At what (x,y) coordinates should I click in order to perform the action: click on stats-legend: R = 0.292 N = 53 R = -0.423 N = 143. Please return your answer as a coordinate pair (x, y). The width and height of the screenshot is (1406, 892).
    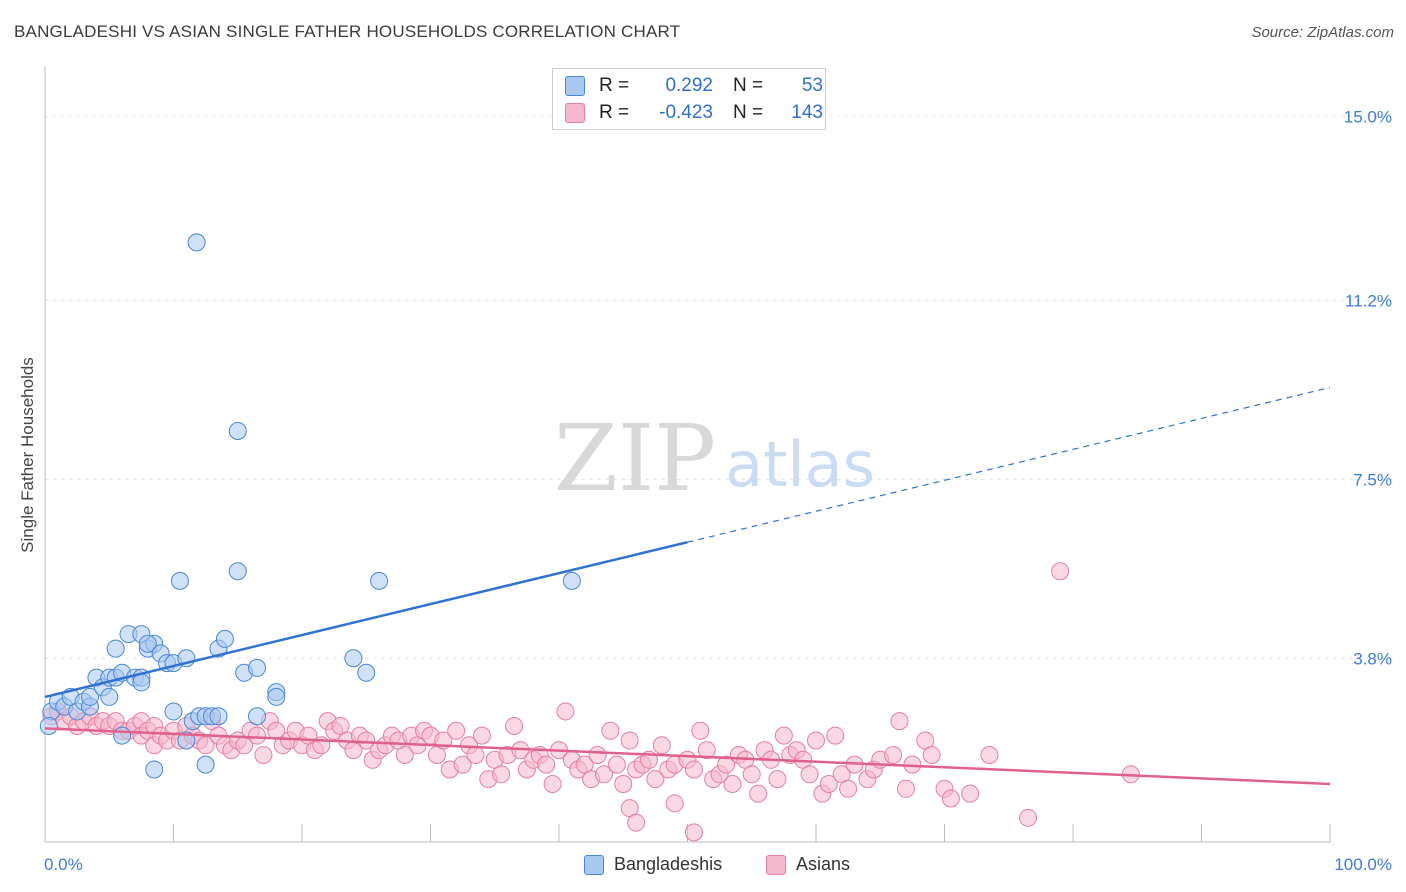
    Looking at the image, I should click on (689, 99).